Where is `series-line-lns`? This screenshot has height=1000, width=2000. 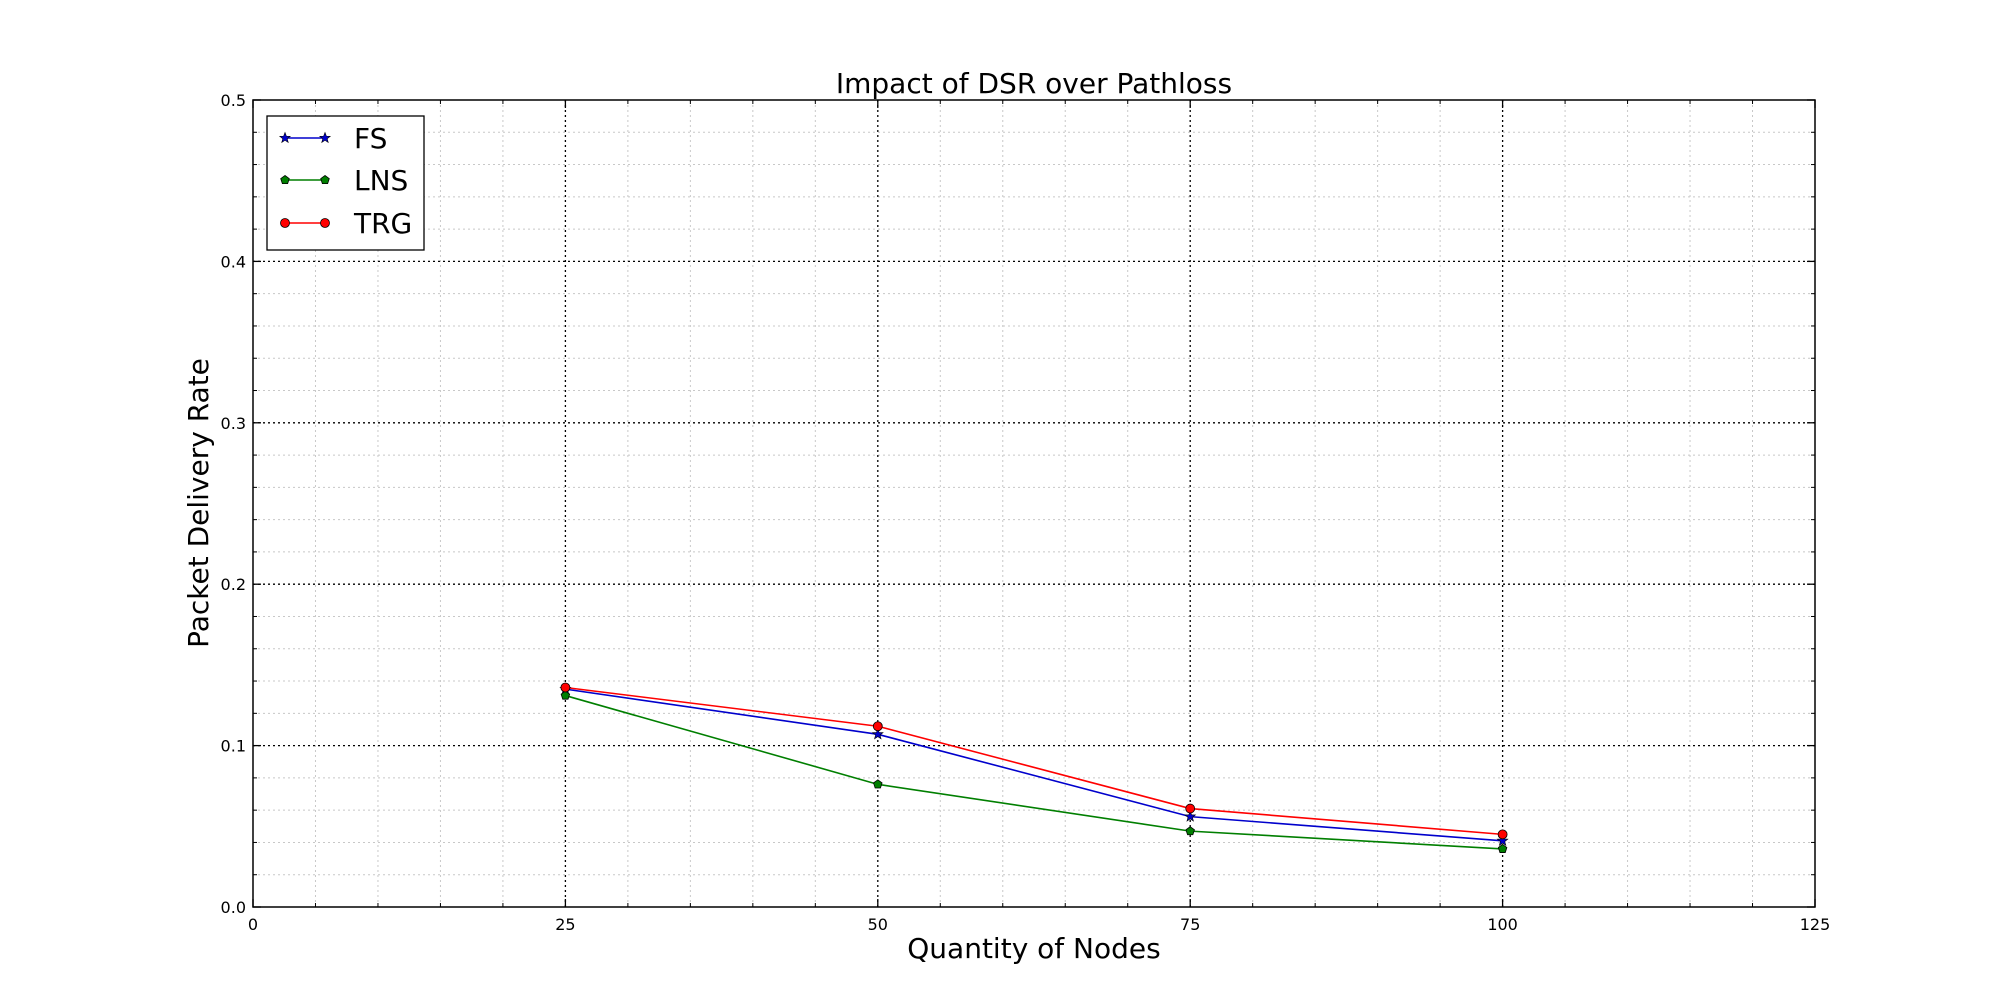 series-line-lns is located at coordinates (1034, 772).